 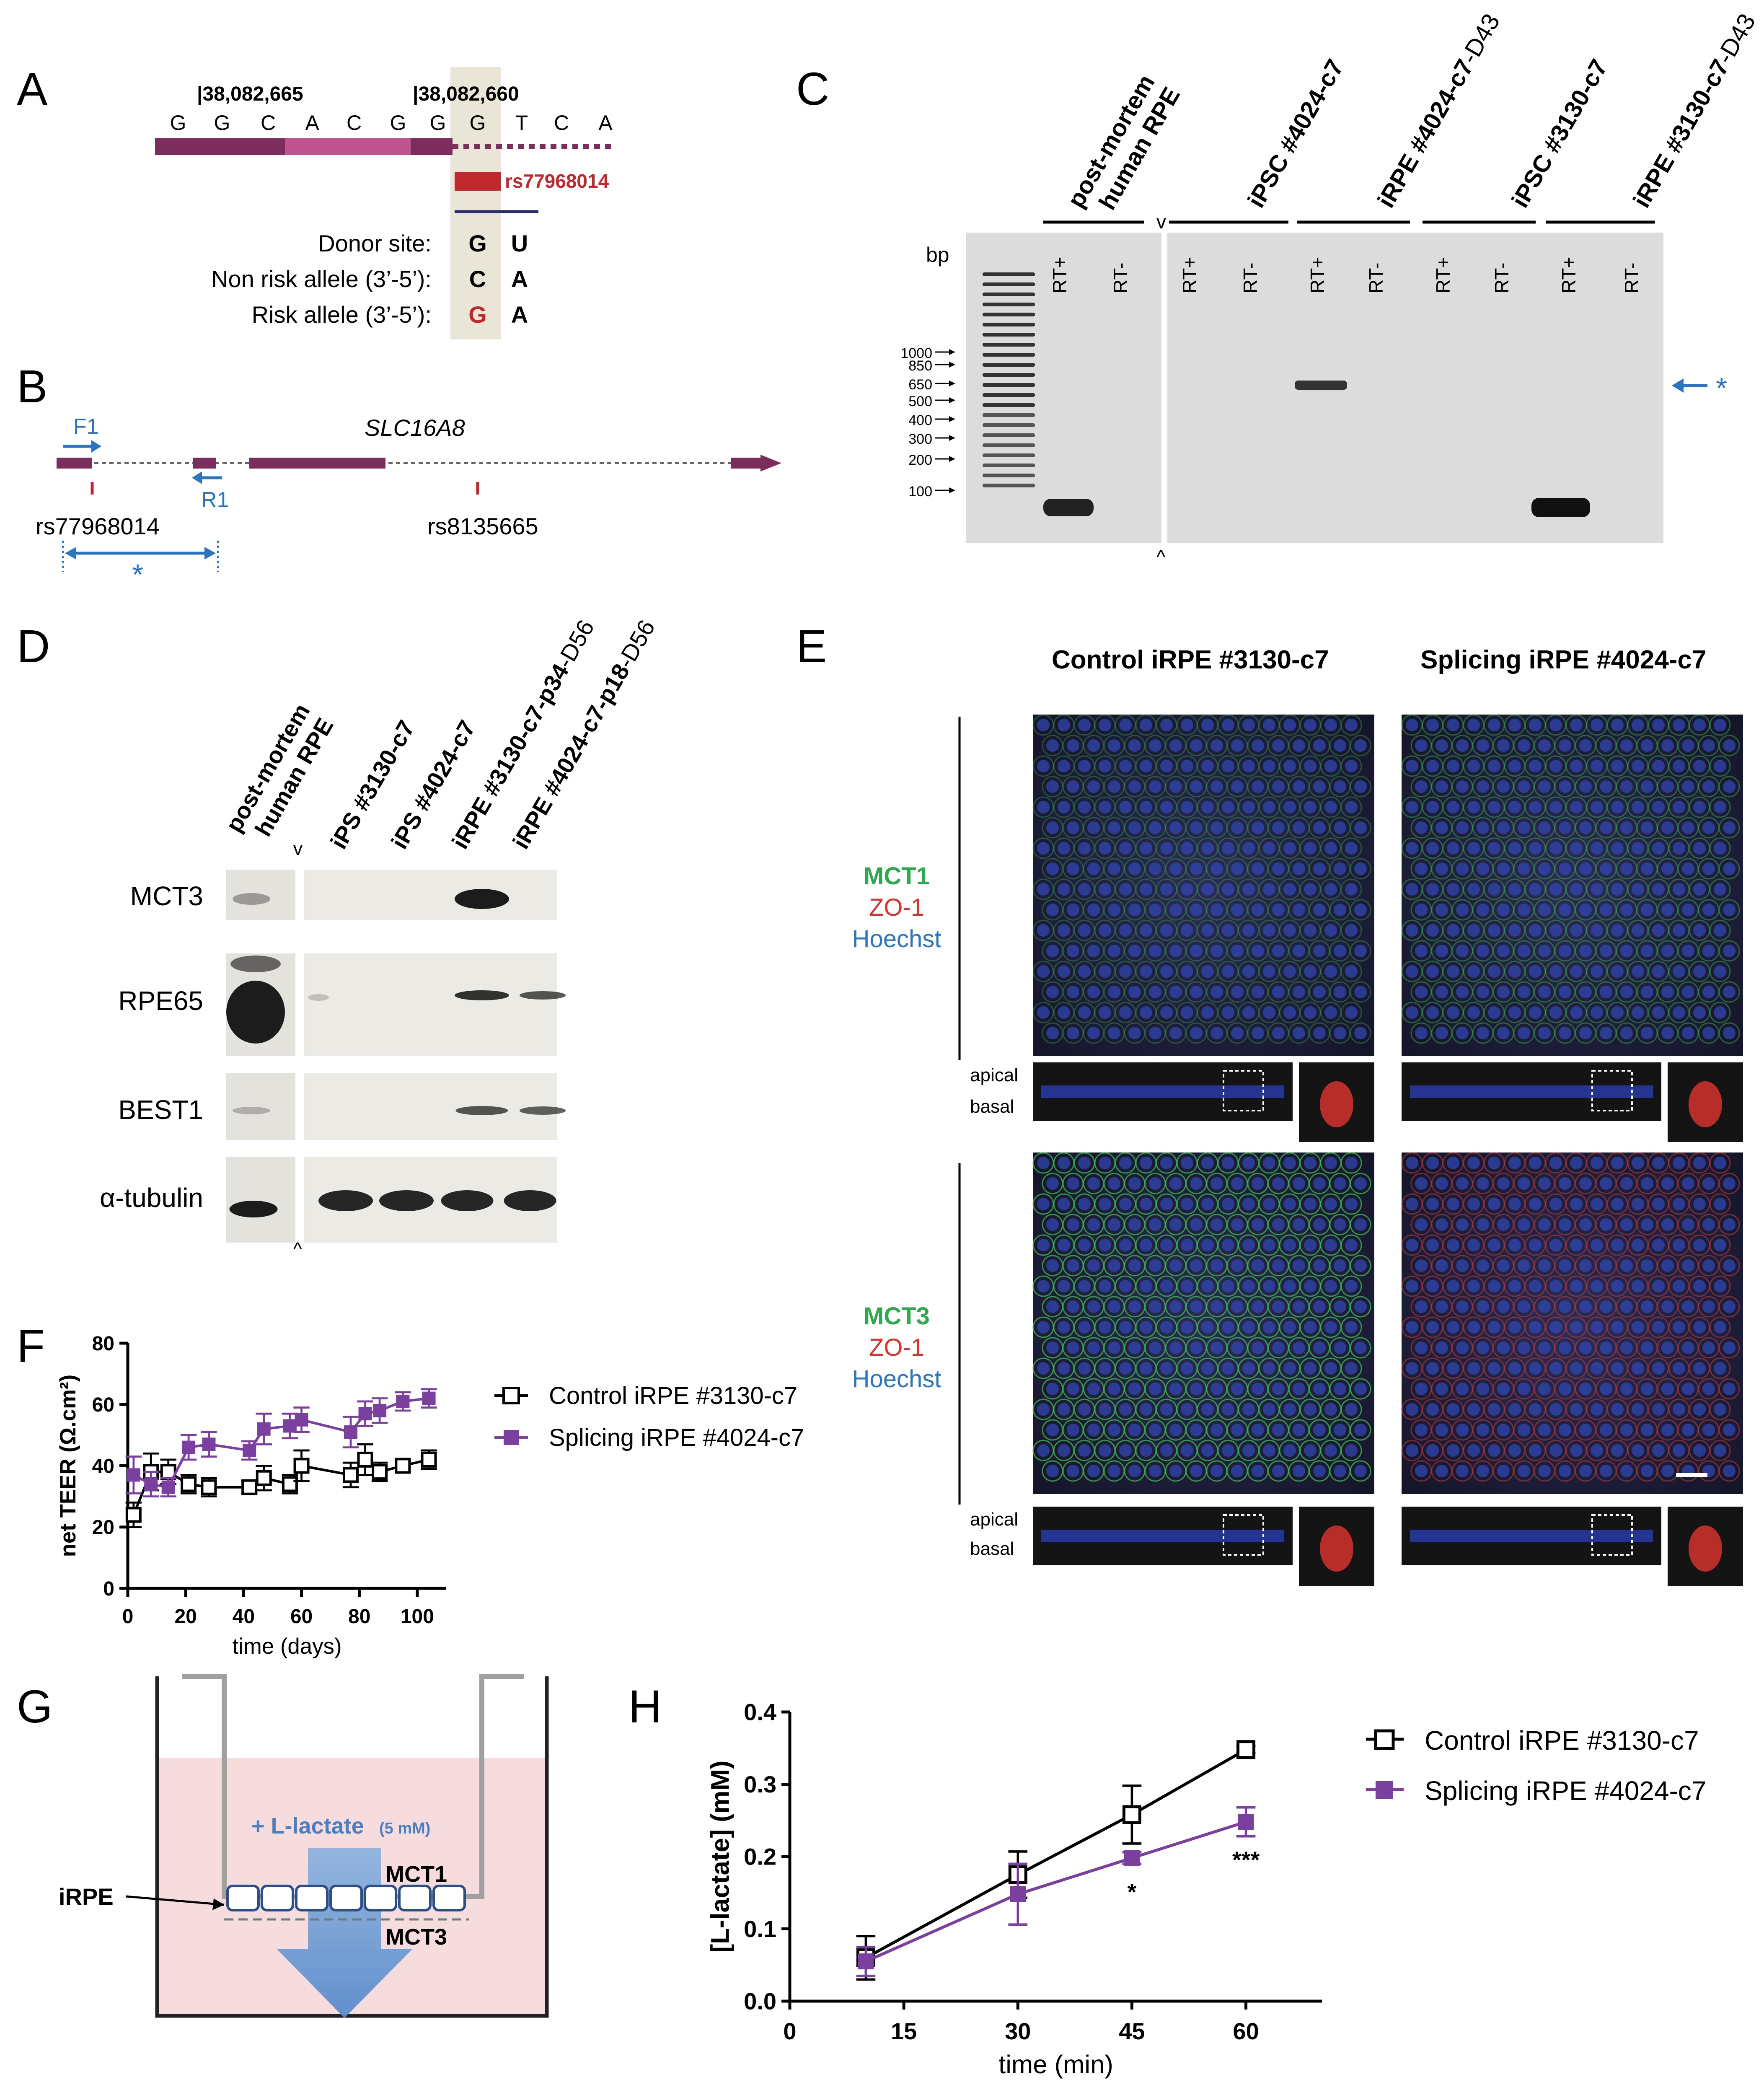 I want to click on y-tick-label: 0.3, so click(x=760, y=1784).